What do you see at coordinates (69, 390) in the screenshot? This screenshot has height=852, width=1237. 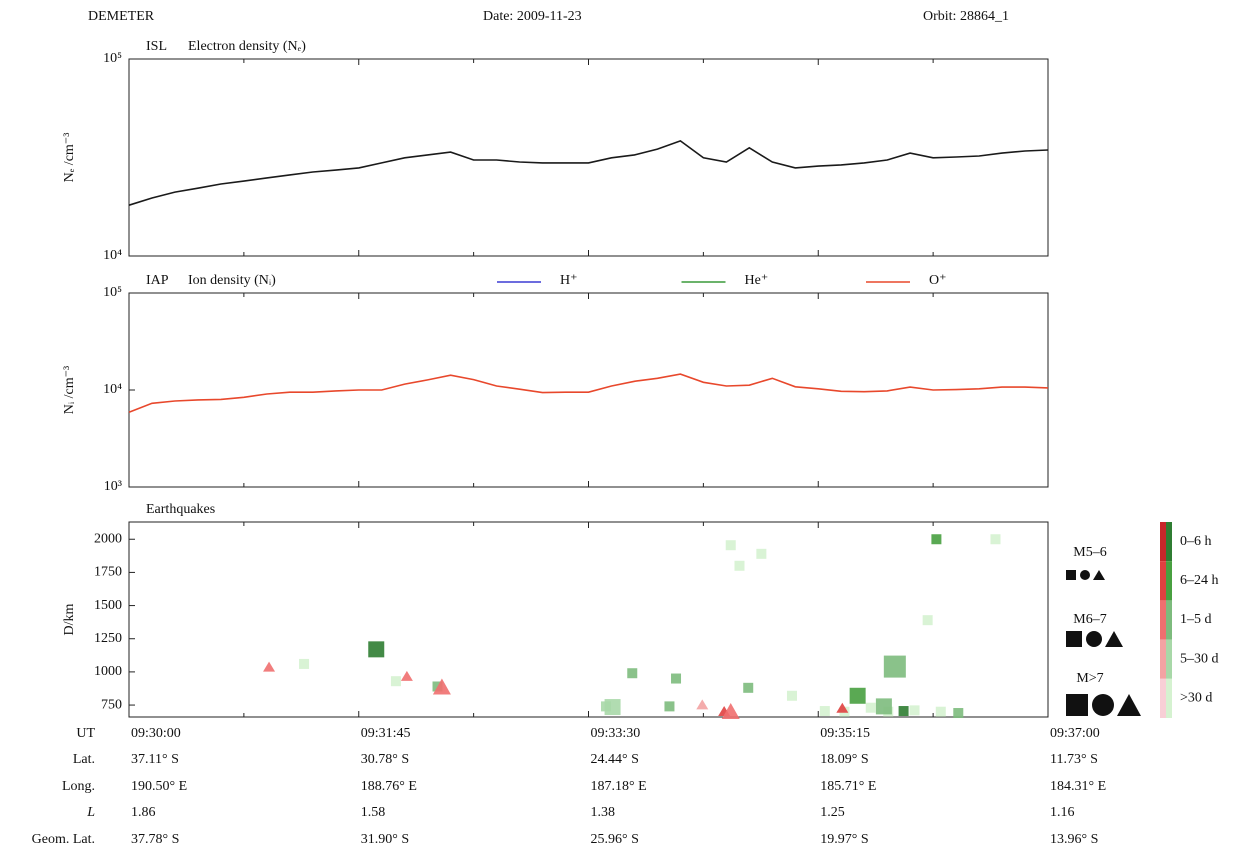 I see `y-axis-label: Nᵢ /cm⁻³` at bounding box center [69, 390].